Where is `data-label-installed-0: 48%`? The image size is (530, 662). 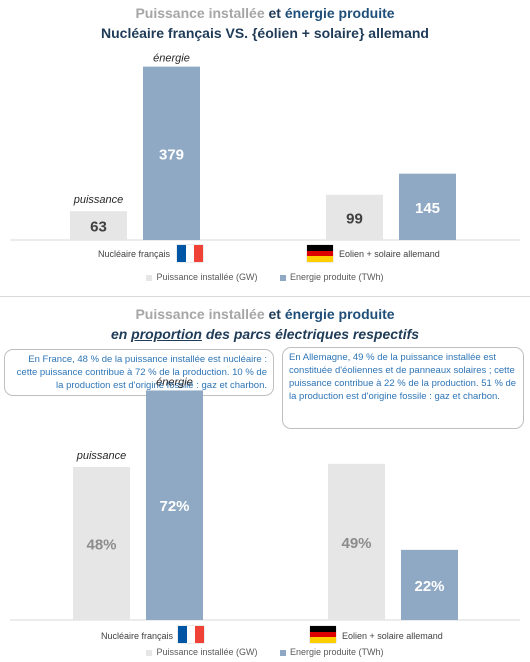 data-label-installed-0: 48% is located at coordinates (101, 544).